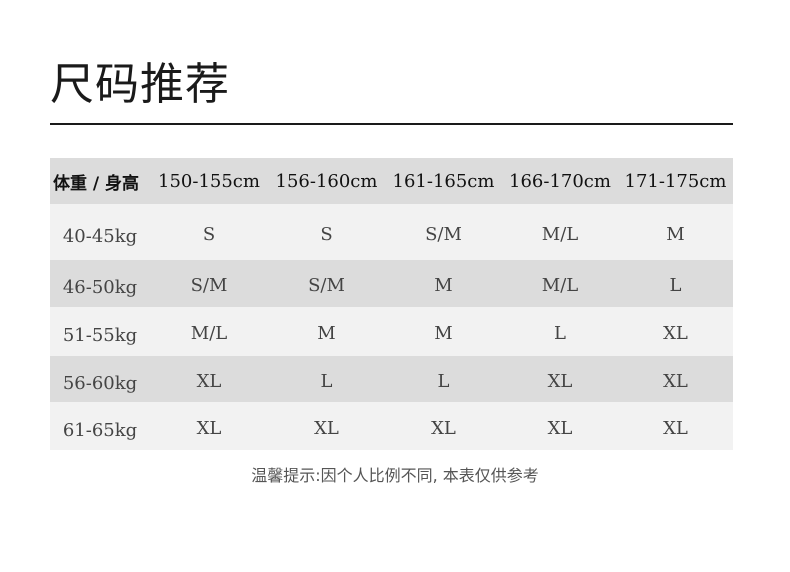 The width and height of the screenshot is (790, 572). I want to click on column-header: 161-165cm, so click(443, 181).